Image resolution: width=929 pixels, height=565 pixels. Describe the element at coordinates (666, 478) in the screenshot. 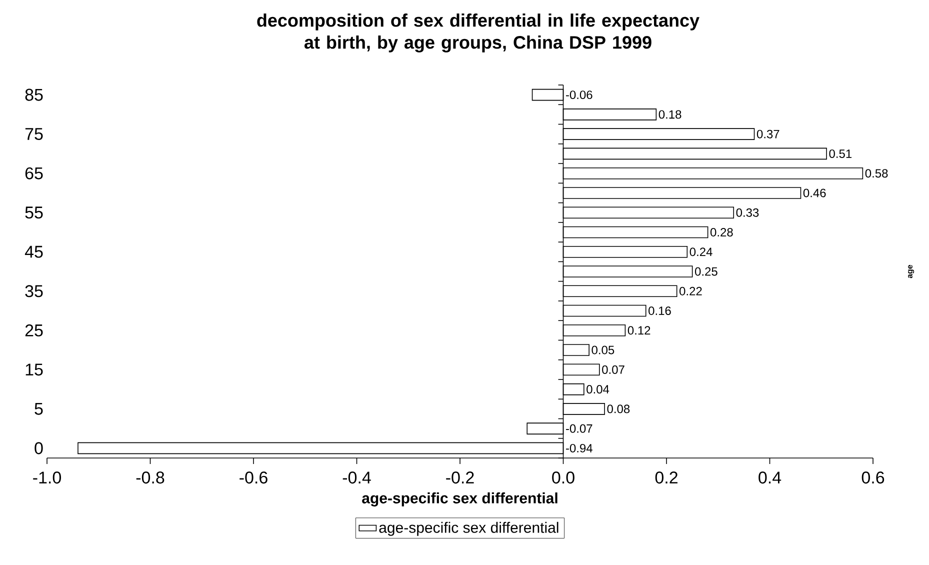

I see `x-tick-label: 0.2` at that location.